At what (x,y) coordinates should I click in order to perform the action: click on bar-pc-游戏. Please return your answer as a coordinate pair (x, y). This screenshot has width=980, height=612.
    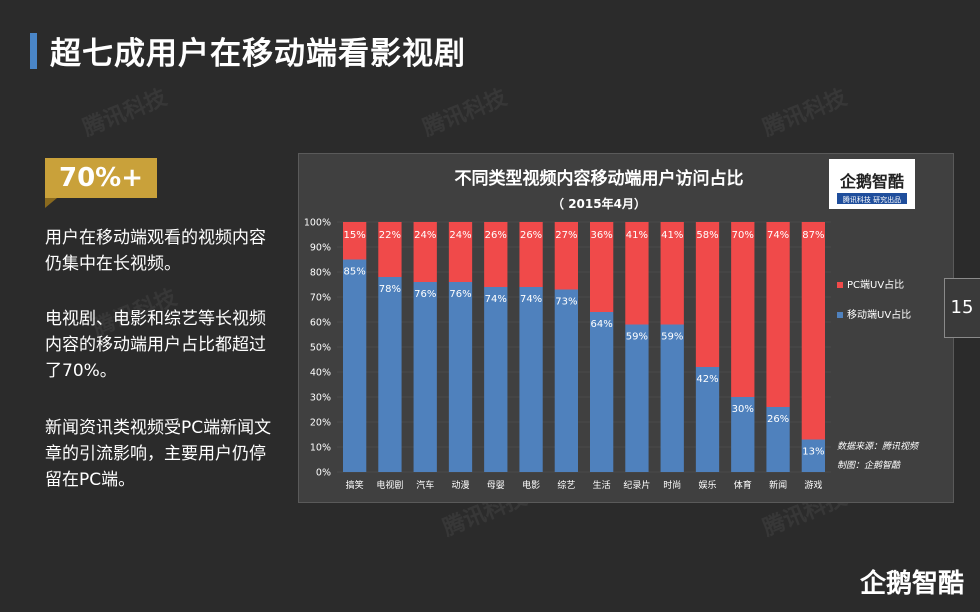
    Looking at the image, I should click on (813, 331).